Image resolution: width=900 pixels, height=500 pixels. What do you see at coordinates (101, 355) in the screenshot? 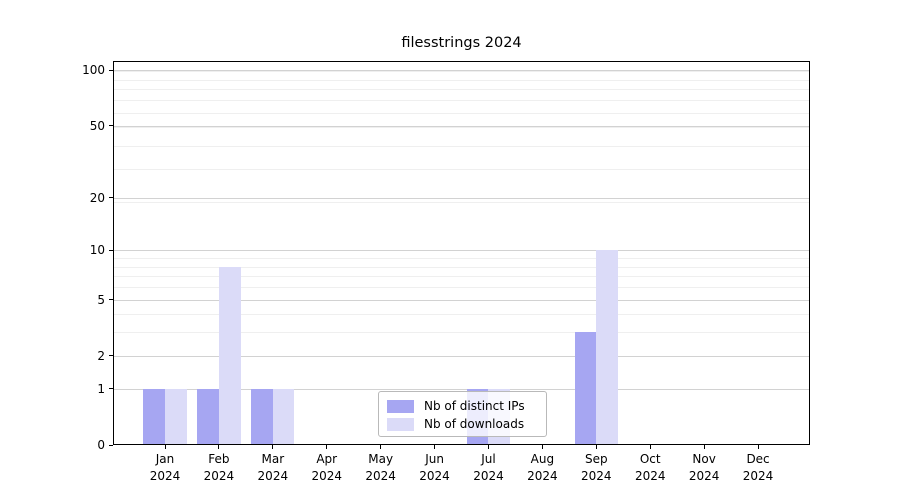
I see `y-tick-label: 2` at bounding box center [101, 355].